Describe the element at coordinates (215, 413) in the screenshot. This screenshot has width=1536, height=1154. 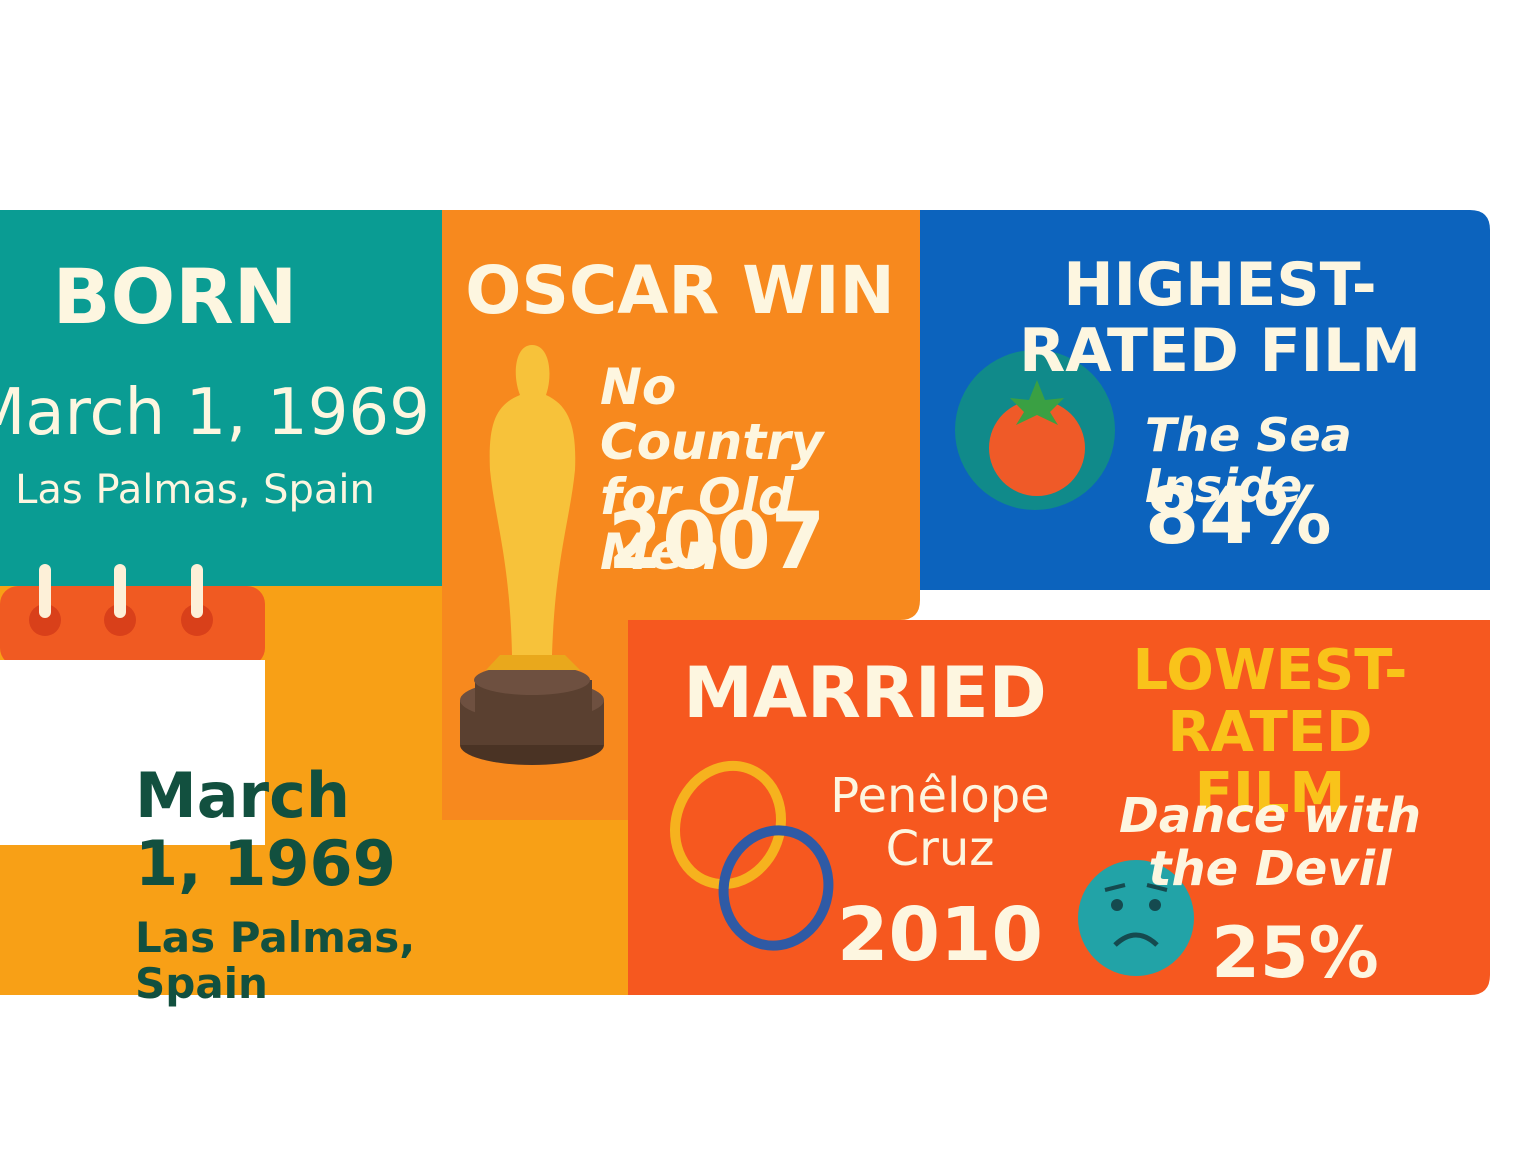
I see `born-date: March 1, 1969` at that location.